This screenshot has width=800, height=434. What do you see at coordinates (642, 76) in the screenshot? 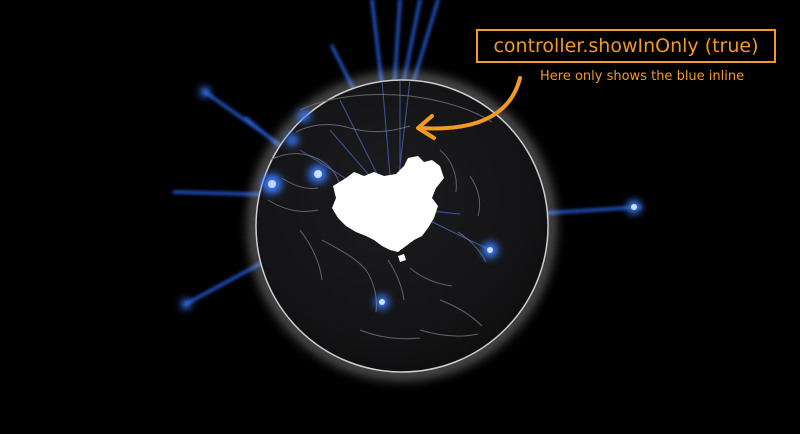
I see `annotation-note: Here only shows the blue inline` at bounding box center [642, 76].